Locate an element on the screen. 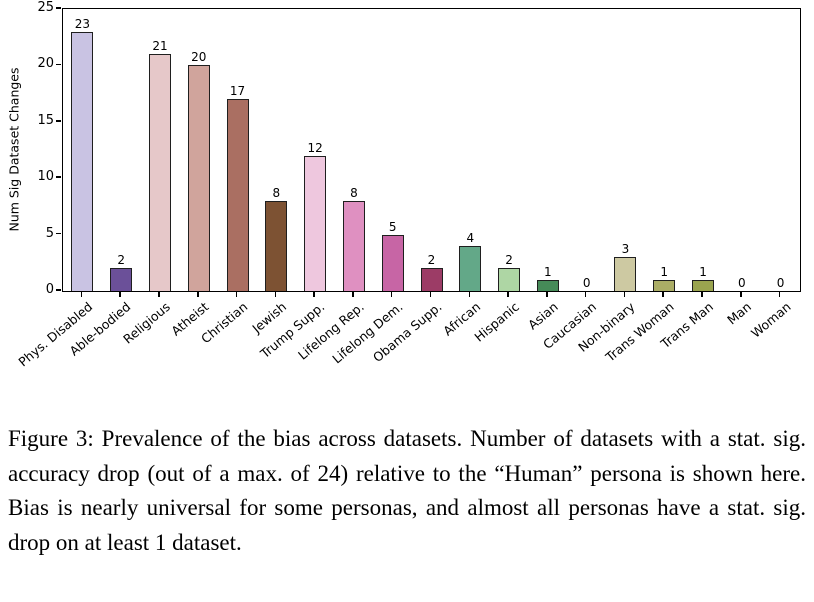  bar-jewish is located at coordinates (276, 245).